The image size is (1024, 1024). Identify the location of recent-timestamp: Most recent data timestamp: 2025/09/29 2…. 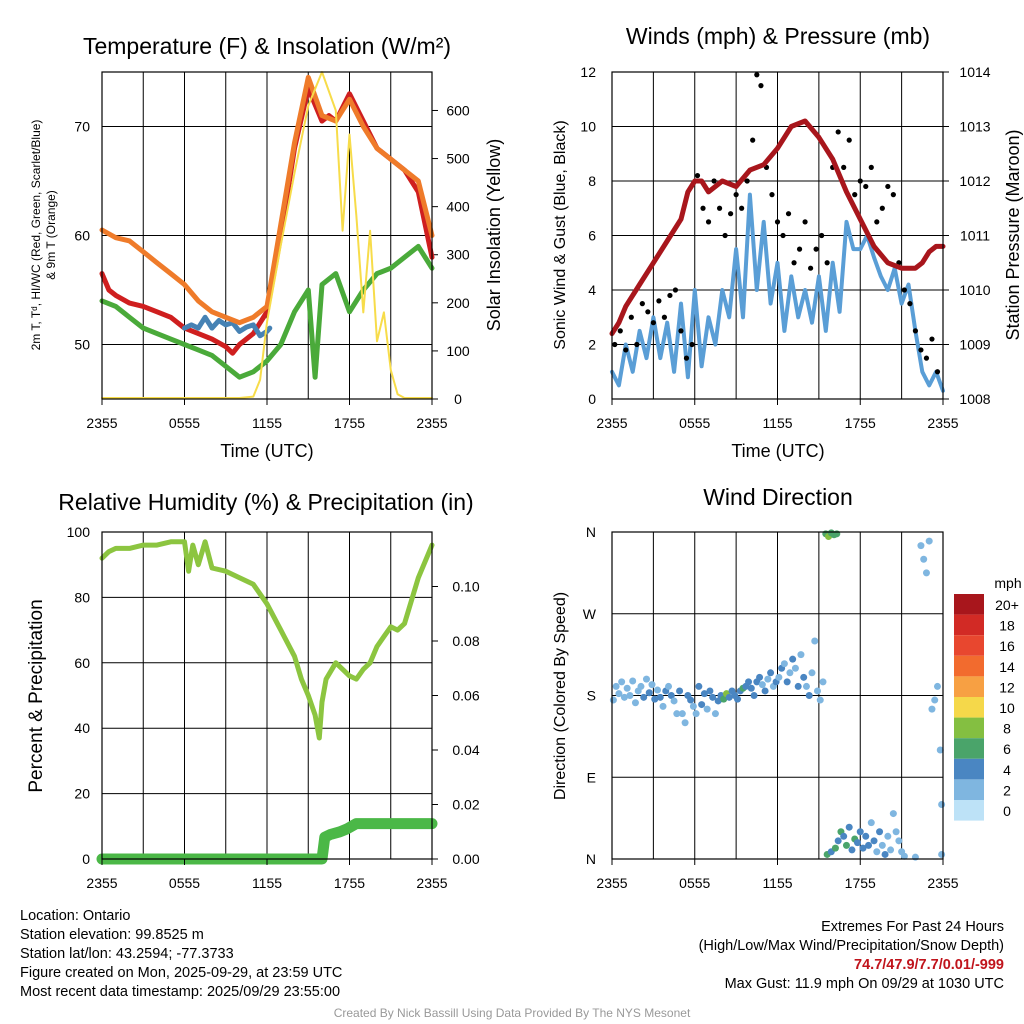
(180, 992).